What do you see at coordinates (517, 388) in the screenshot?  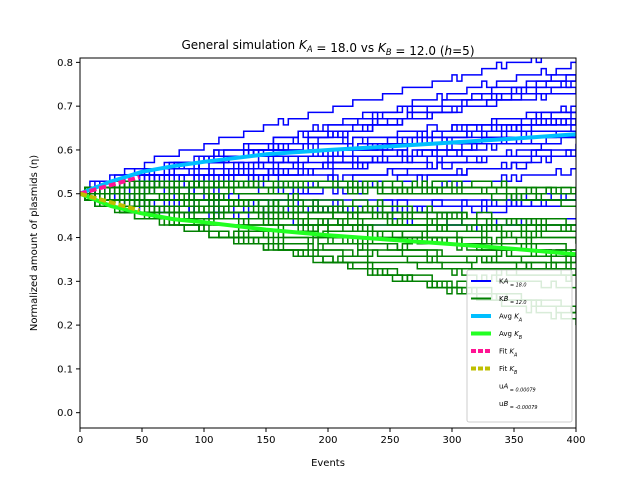 I see `legend-label: uA = 0.00079` at bounding box center [517, 388].